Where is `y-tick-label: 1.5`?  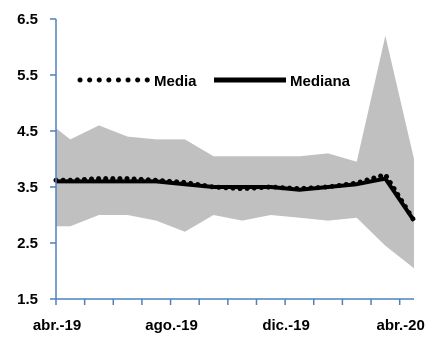 y-tick-label: 1.5 is located at coordinates (27, 299).